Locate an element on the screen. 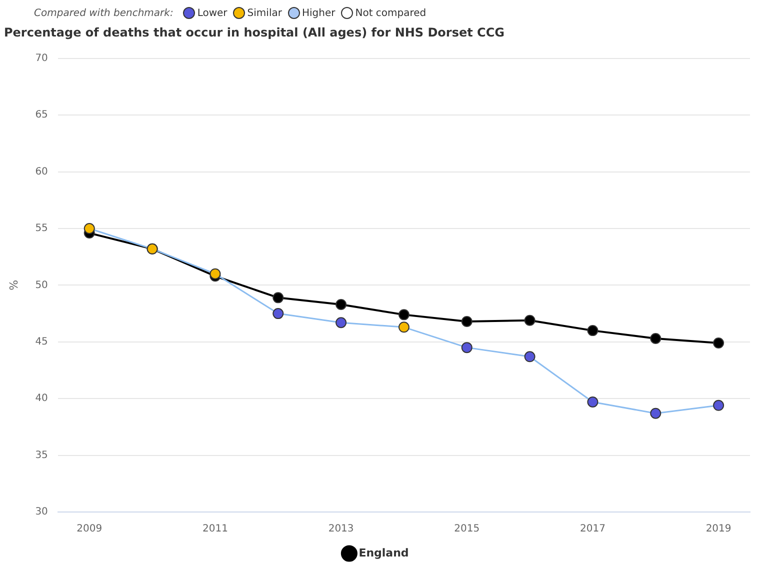 The image size is (764, 569). x-tick-label: 2013 is located at coordinates (341, 529).